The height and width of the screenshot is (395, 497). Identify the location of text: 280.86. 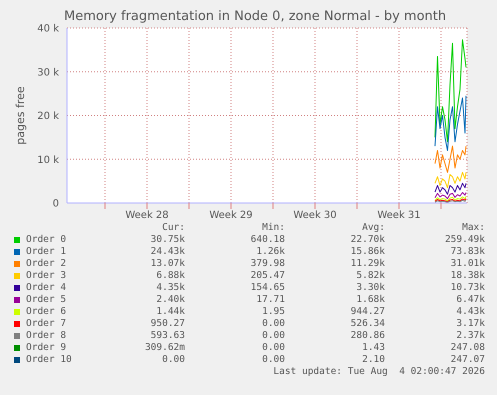
(367, 335).